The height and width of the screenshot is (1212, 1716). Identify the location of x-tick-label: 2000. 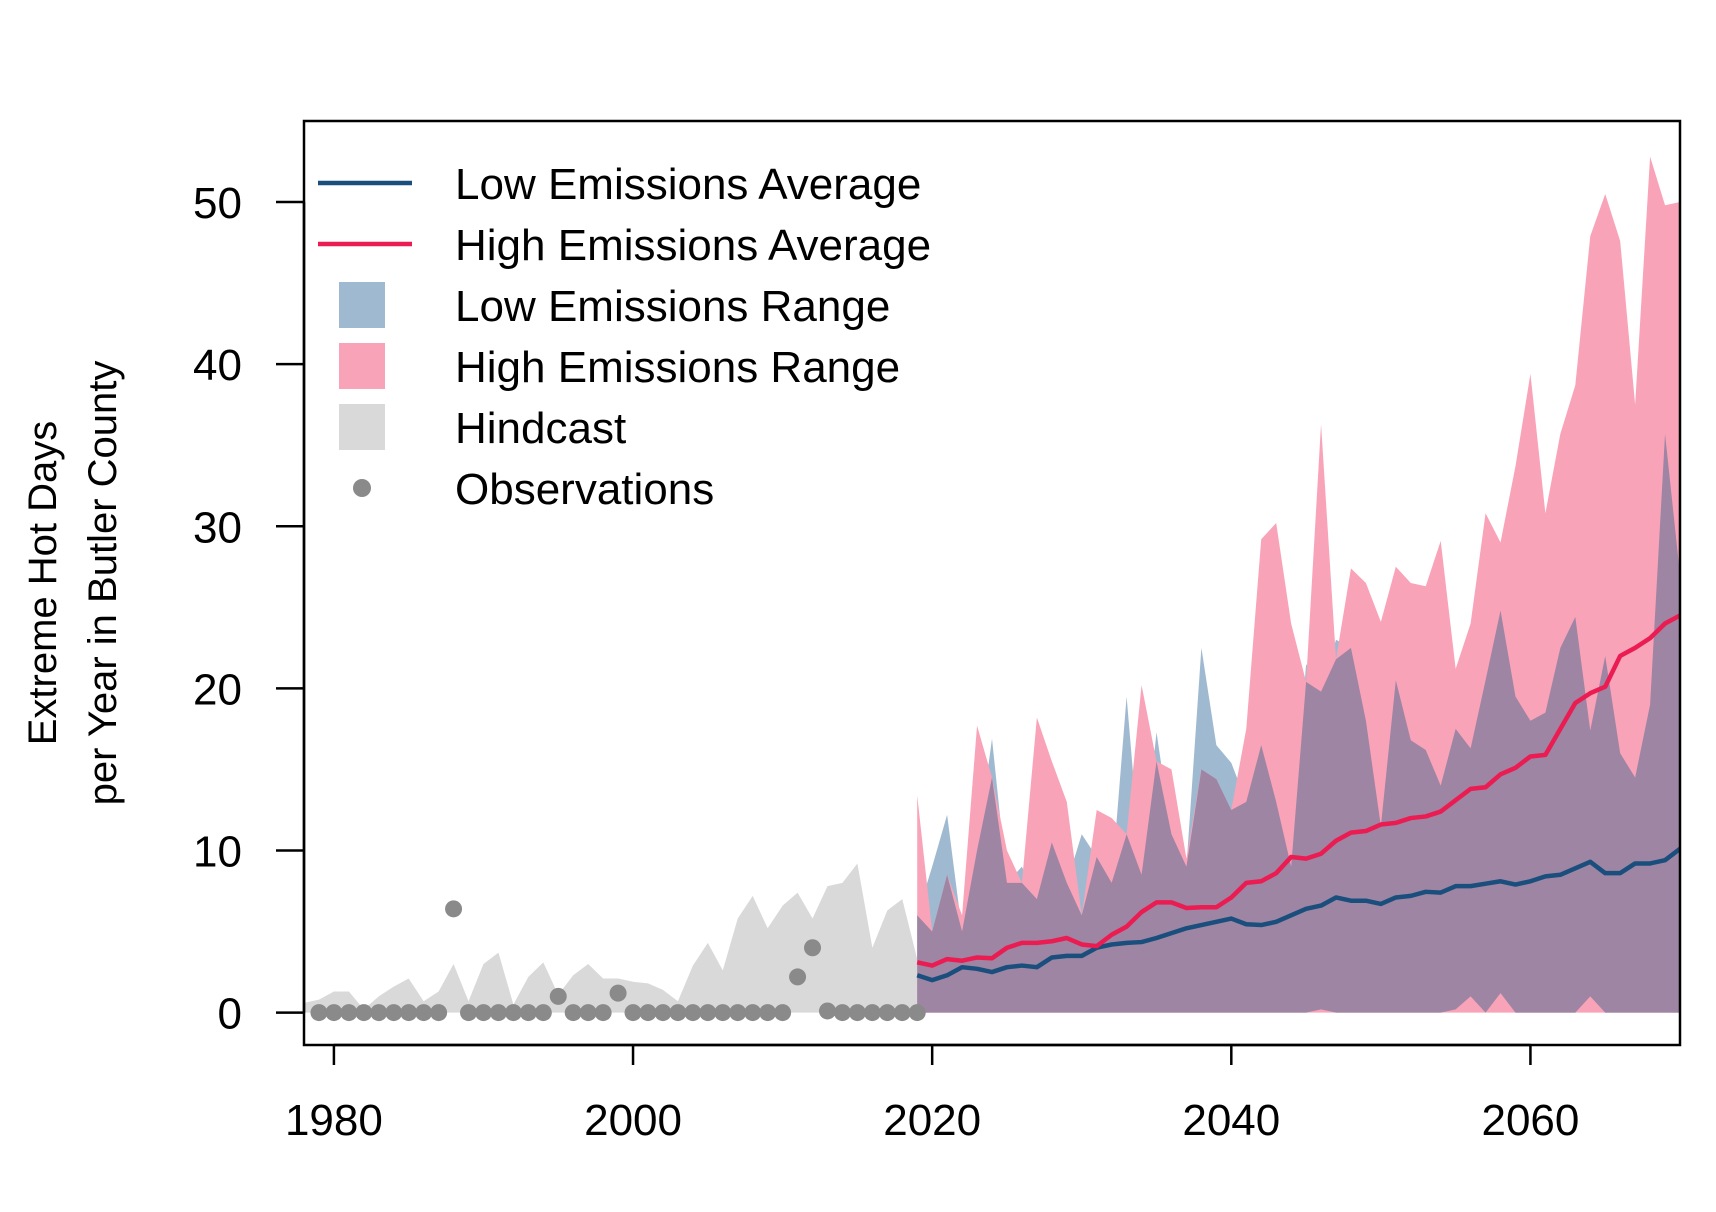
(633, 1120).